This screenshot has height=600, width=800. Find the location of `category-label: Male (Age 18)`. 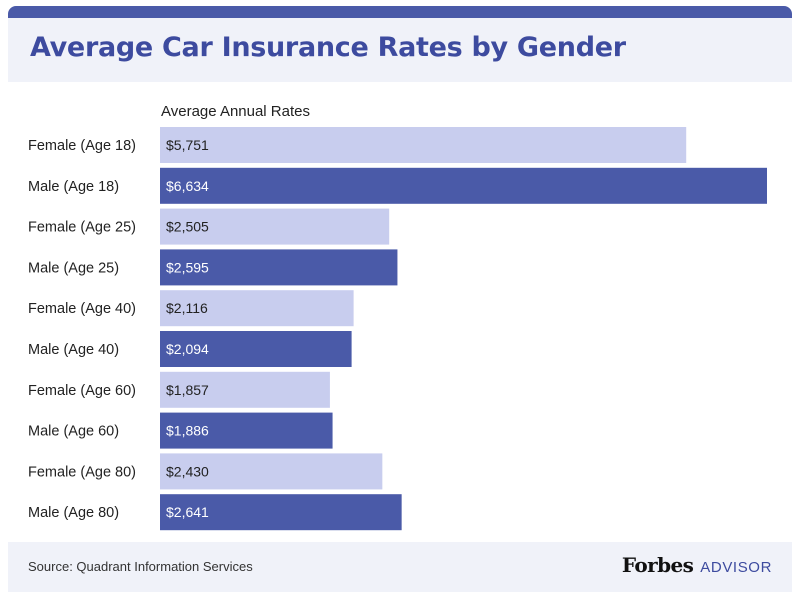

category-label: Male (Age 18) is located at coordinates (73, 187).